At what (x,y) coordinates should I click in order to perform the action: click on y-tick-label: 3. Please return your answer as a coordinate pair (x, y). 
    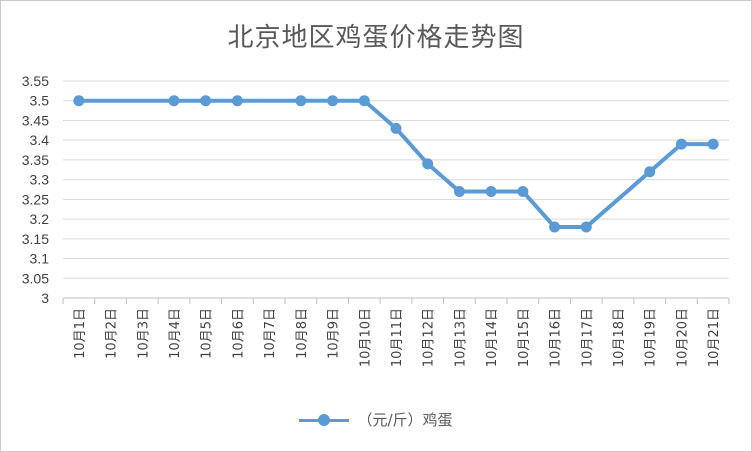
    Looking at the image, I should click on (45, 298).